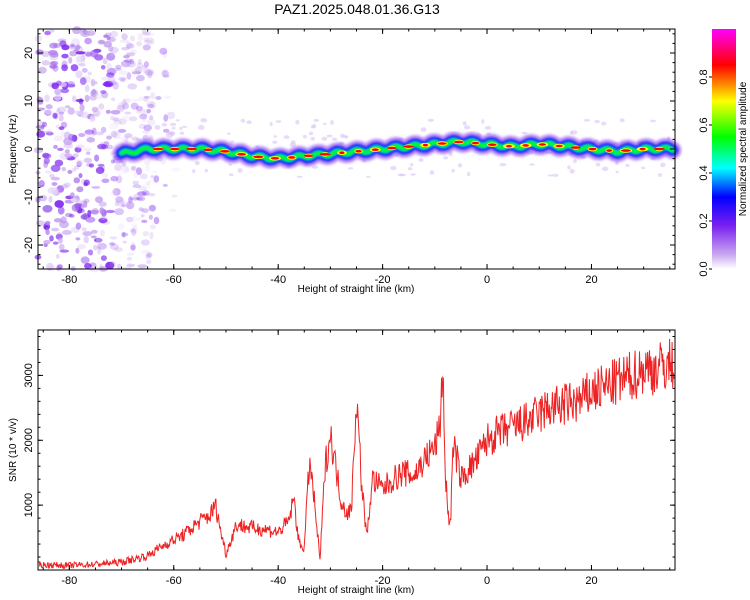  What do you see at coordinates (591, 581) in the screenshot?
I see `x-tick-label: 20` at bounding box center [591, 581].